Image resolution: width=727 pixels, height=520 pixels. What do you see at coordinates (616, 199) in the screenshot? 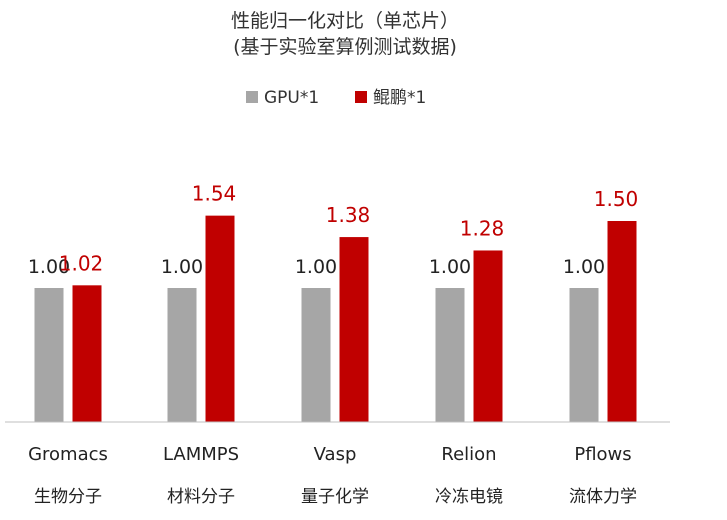
I see `data-label-kunpeng-pflows: 1.50` at bounding box center [616, 199].